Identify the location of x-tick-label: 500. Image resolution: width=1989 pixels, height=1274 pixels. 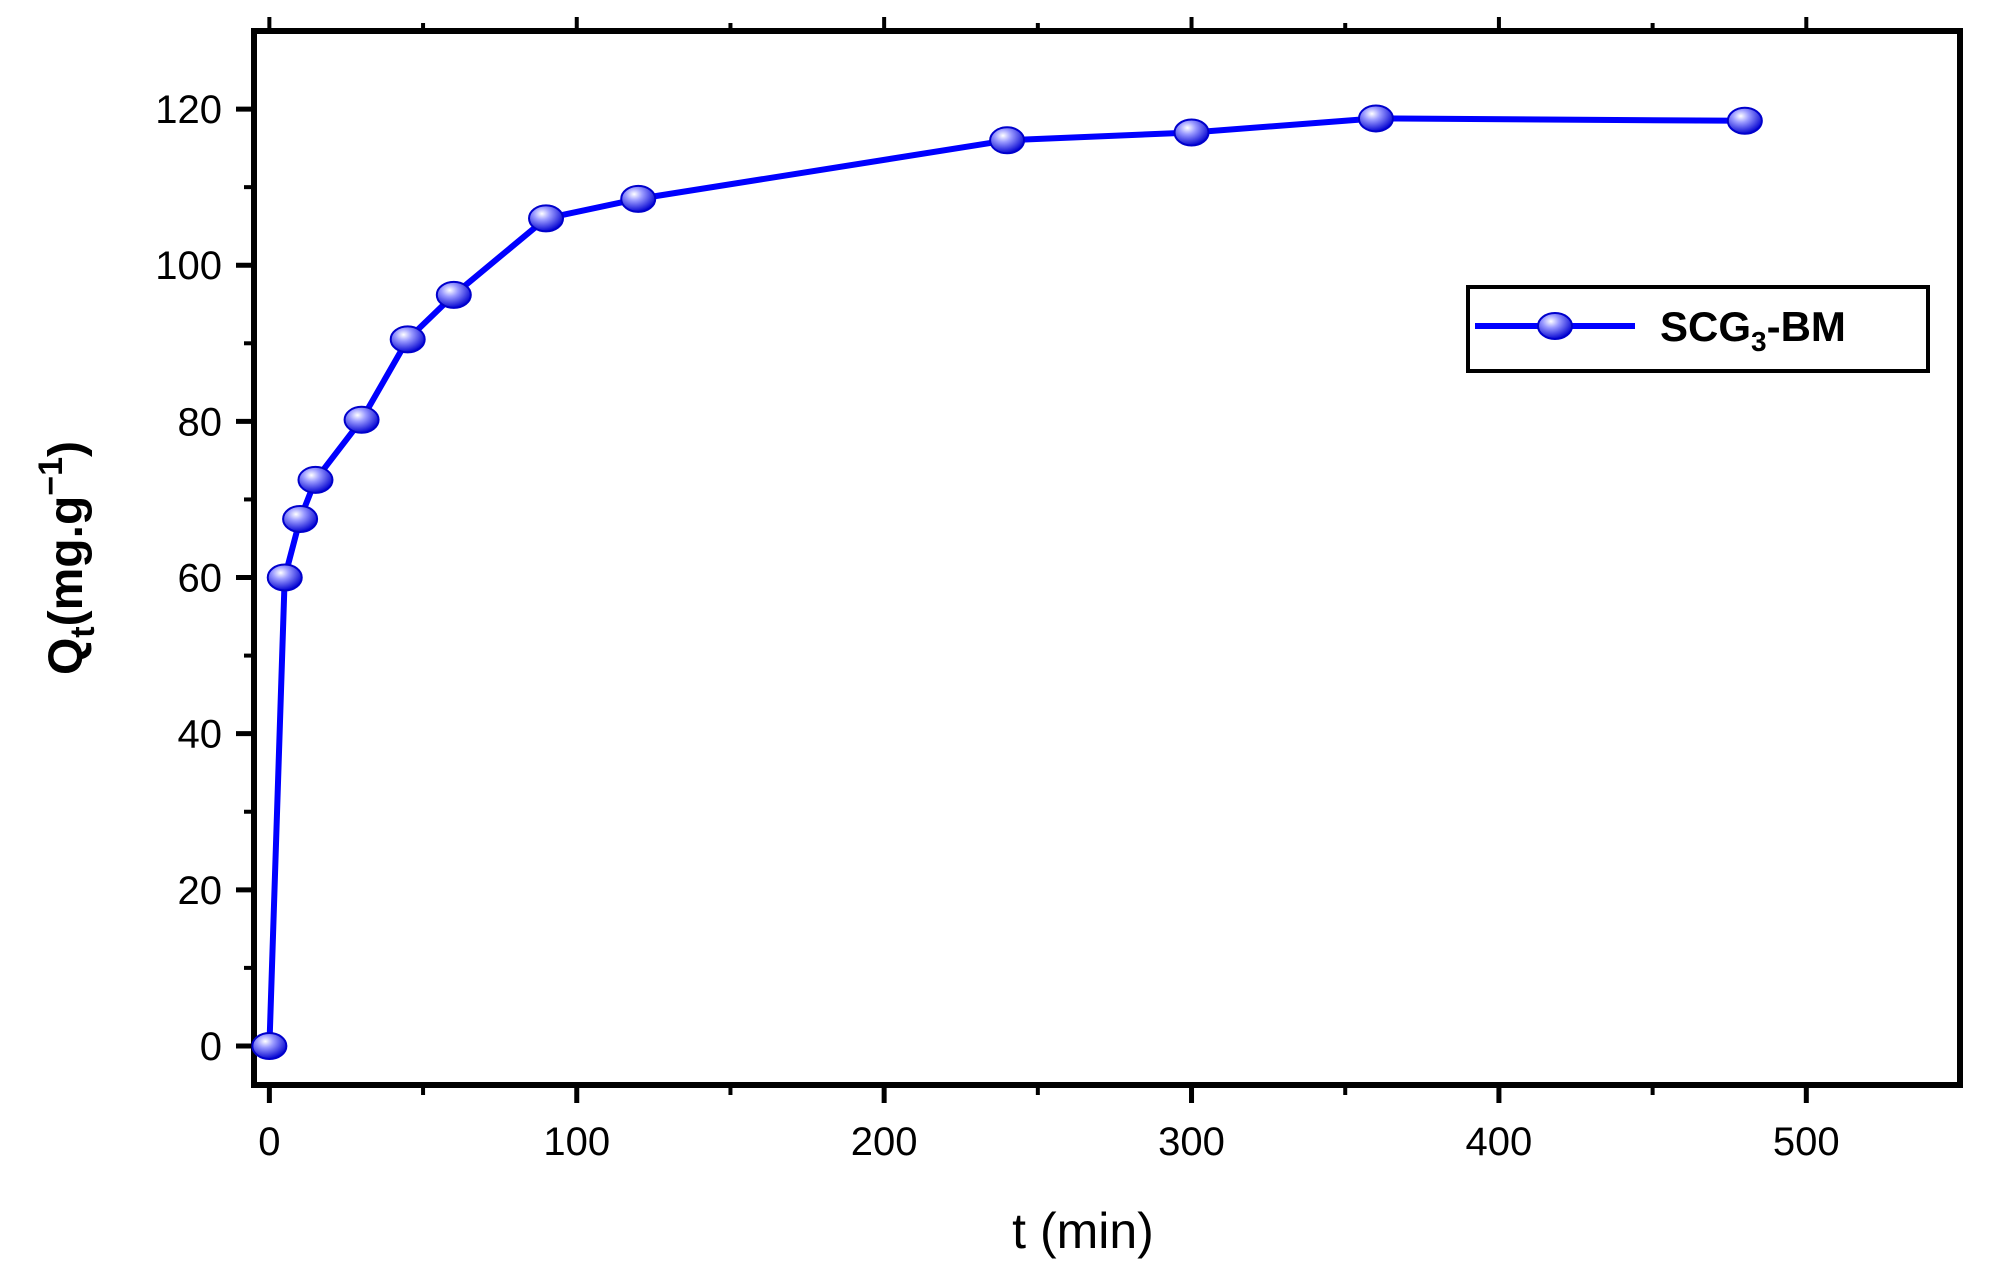
(1806, 1142).